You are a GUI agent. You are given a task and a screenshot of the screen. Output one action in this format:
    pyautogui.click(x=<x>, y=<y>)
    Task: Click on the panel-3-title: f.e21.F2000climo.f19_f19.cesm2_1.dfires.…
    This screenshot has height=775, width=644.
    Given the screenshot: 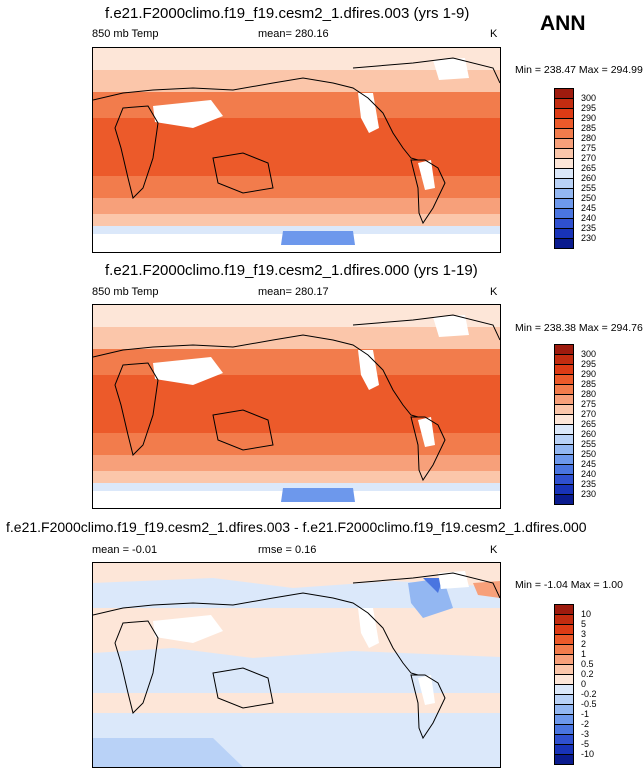 What is the action you would take?
    pyautogui.click(x=296, y=527)
    